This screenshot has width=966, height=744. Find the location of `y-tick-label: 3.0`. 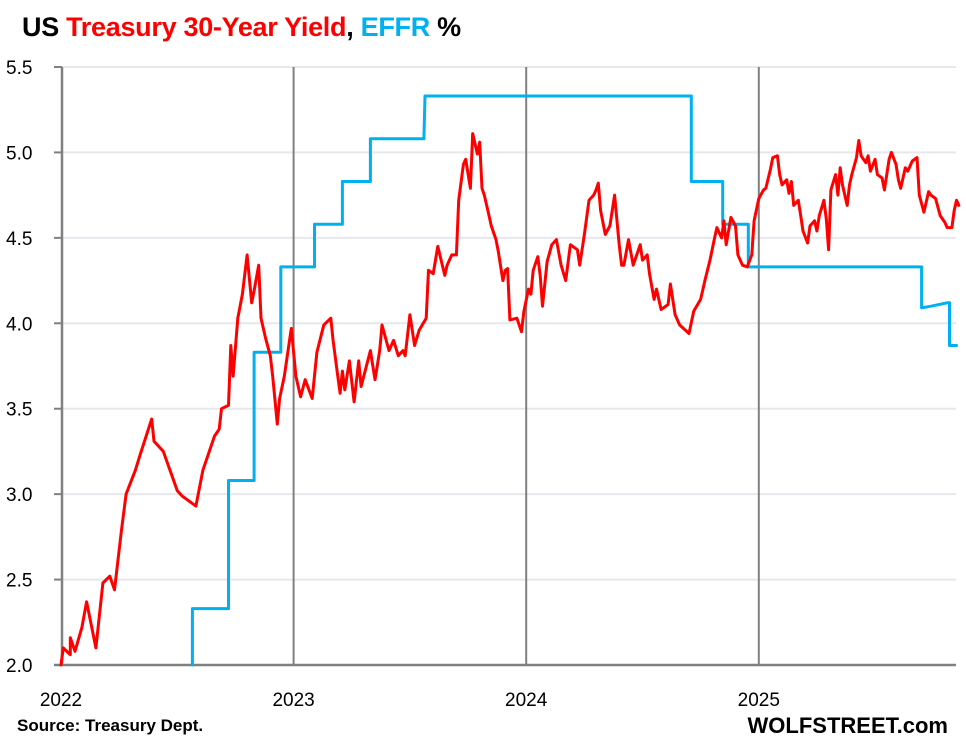

y-tick-label: 3.0 is located at coordinates (19, 495).